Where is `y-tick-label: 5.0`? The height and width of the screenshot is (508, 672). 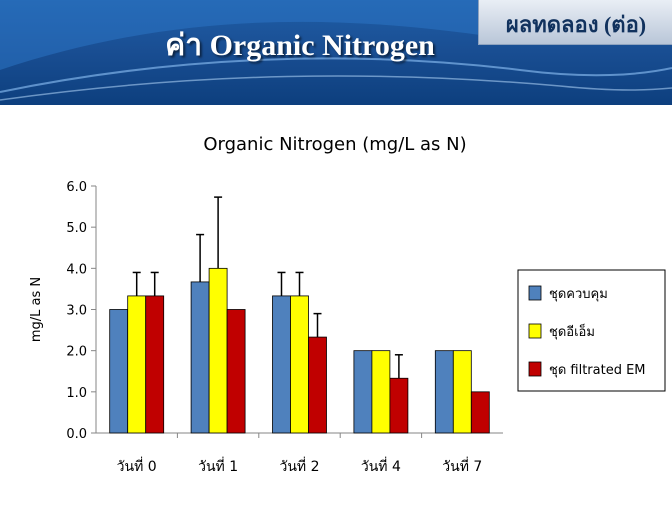 y-tick-label: 5.0 is located at coordinates (76, 228).